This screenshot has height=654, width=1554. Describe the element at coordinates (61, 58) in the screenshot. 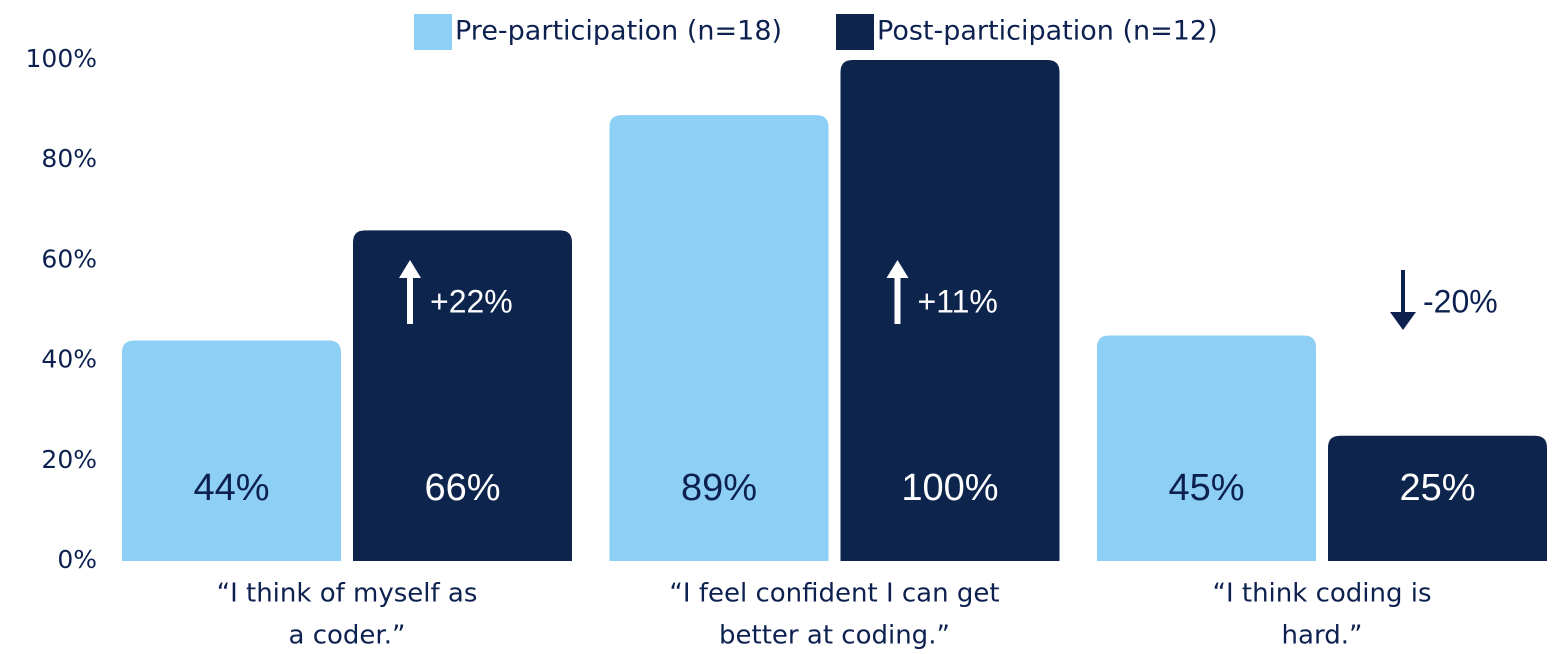

I see `y-tick-label: 100%` at that location.